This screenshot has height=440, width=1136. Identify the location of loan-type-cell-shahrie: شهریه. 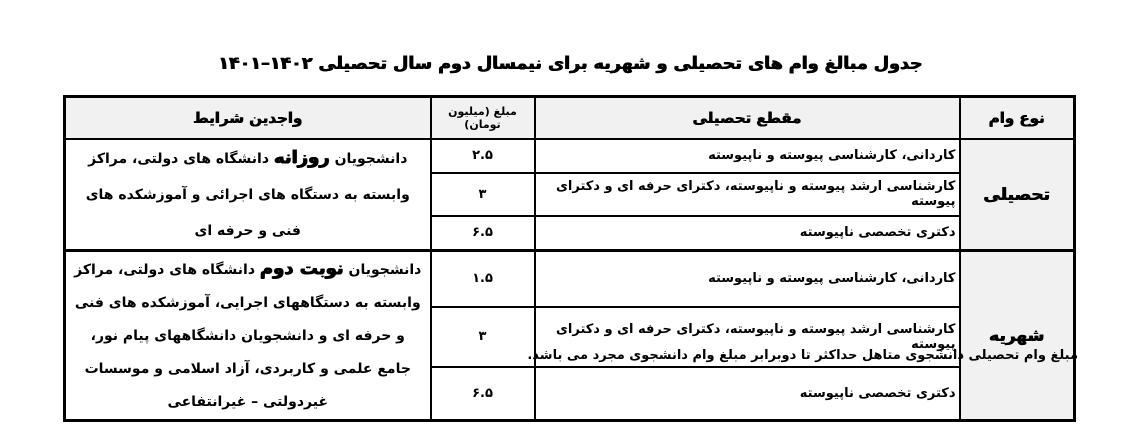
(1017, 335).